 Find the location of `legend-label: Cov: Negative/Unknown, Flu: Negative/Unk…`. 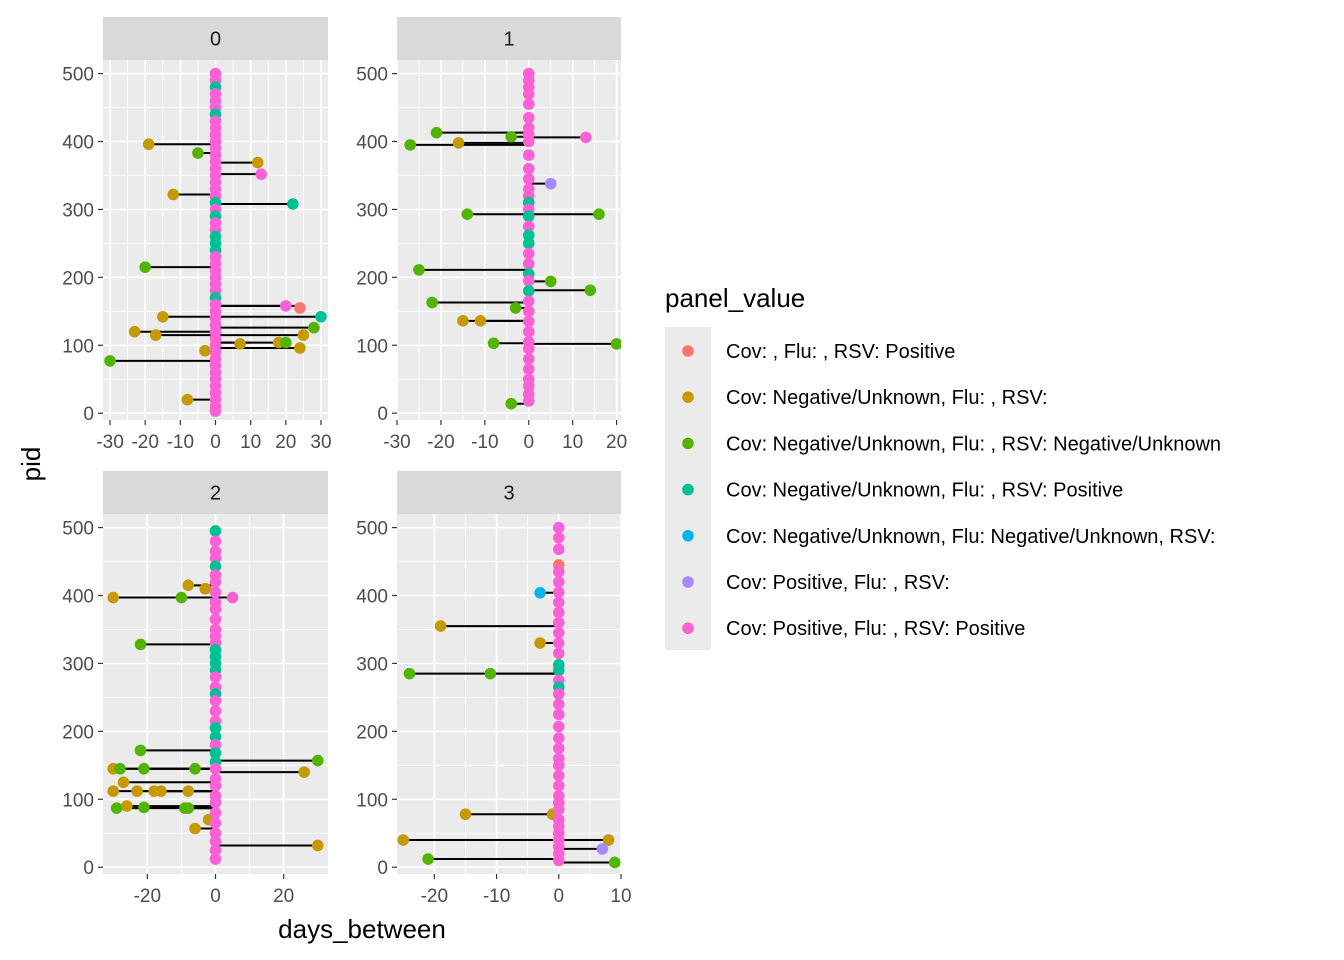

legend-label: Cov: Negative/Unknown, Flu: Negative/Unk… is located at coordinates (970, 537).